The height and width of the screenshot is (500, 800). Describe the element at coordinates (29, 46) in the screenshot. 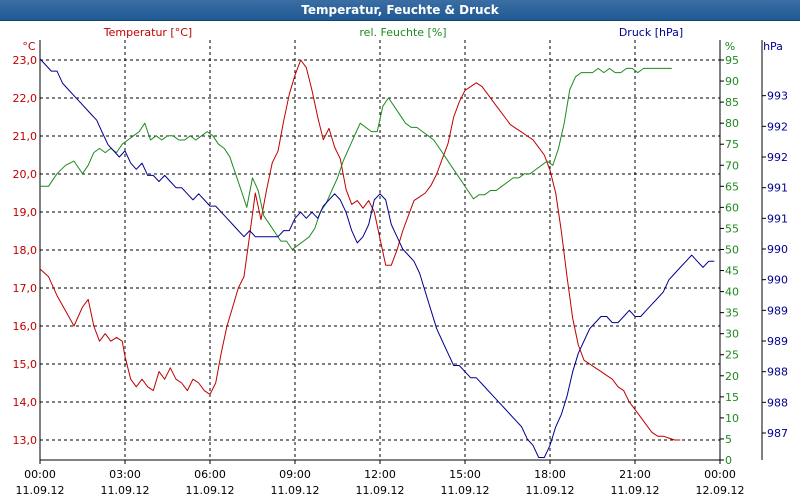

I see `temperature-unit-label: °C` at that location.